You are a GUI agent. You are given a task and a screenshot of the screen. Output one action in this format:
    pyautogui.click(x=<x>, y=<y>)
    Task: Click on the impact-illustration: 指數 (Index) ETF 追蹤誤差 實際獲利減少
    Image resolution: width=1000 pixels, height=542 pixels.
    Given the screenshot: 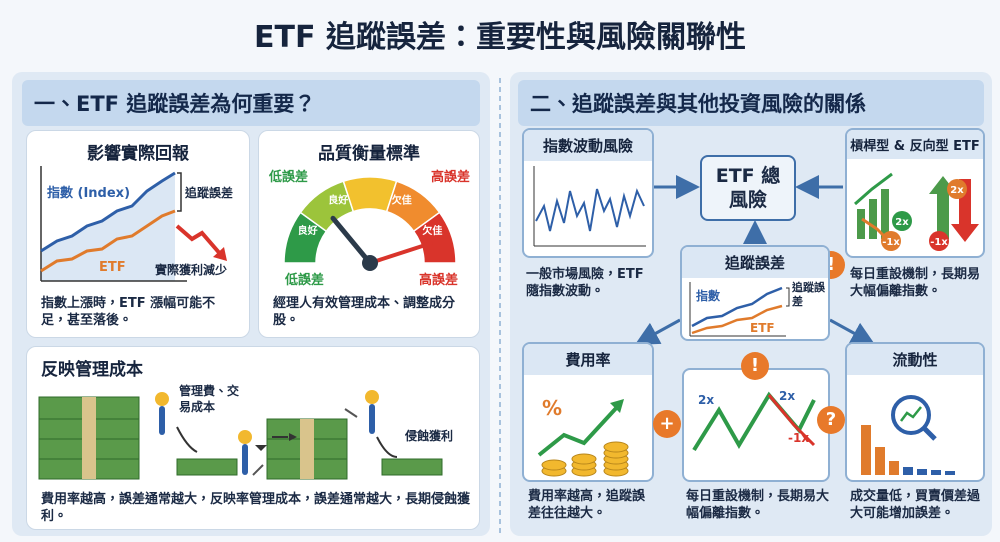 What is the action you would take?
    pyautogui.click(x=136, y=224)
    